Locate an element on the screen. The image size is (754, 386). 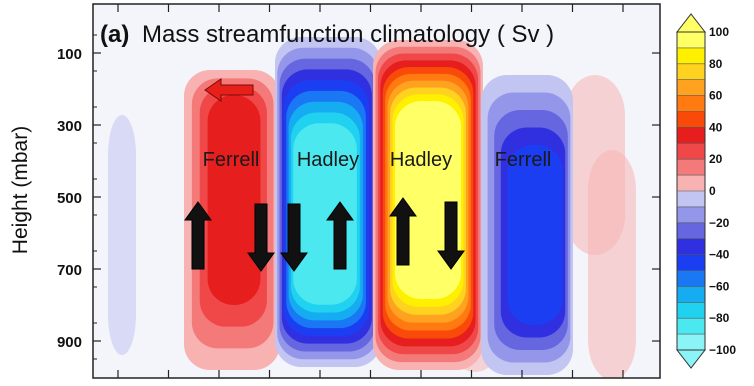
colorbar-tick-label: −60 is located at coordinates (719, 286).